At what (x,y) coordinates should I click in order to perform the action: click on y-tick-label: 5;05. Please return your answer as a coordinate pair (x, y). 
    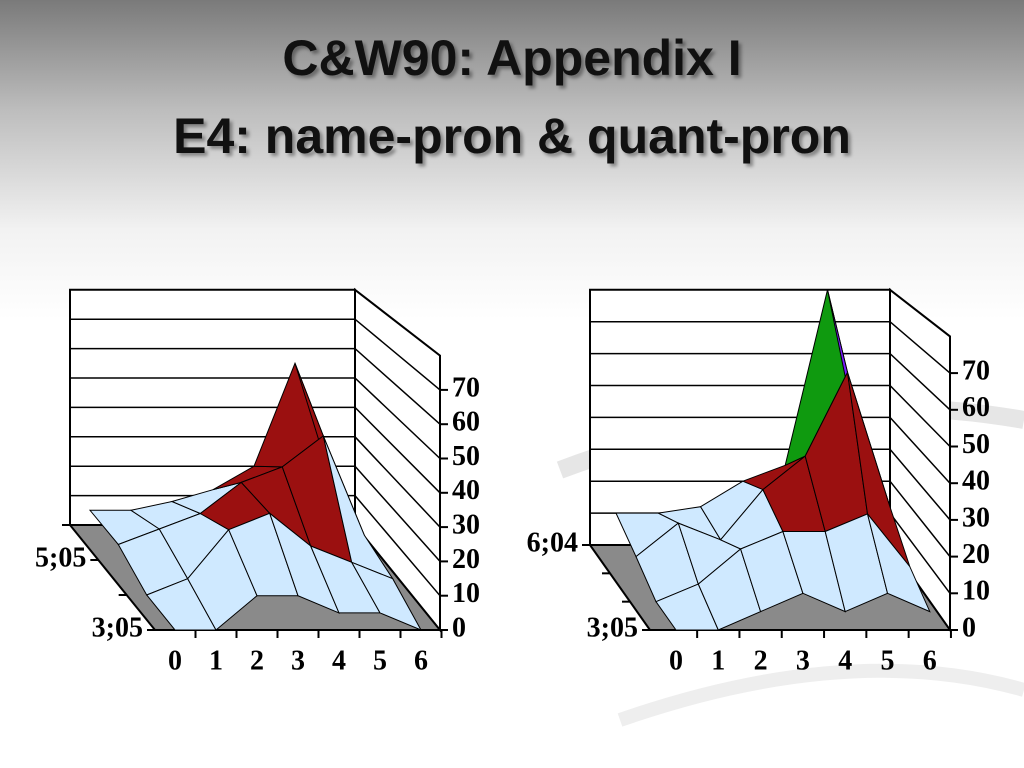
    Looking at the image, I should click on (60, 557).